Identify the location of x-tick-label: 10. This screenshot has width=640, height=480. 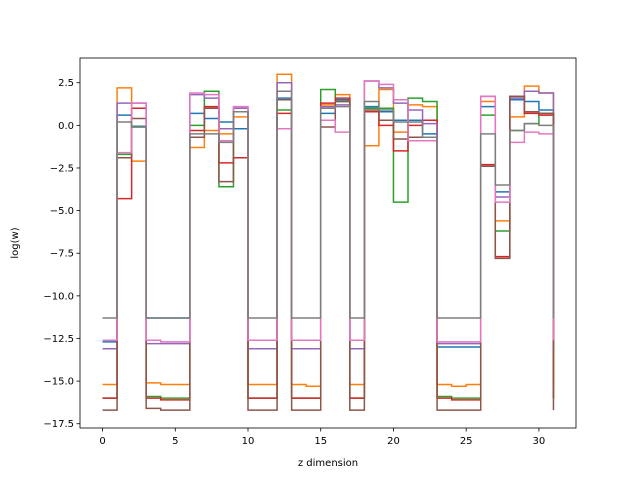
(248, 441).